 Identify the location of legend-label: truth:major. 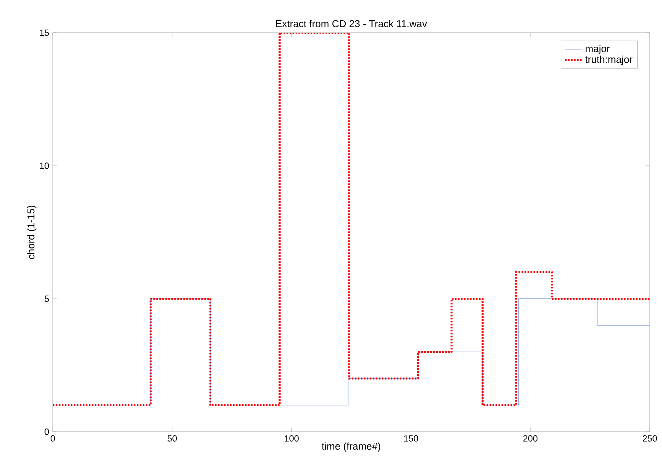
(609, 61).